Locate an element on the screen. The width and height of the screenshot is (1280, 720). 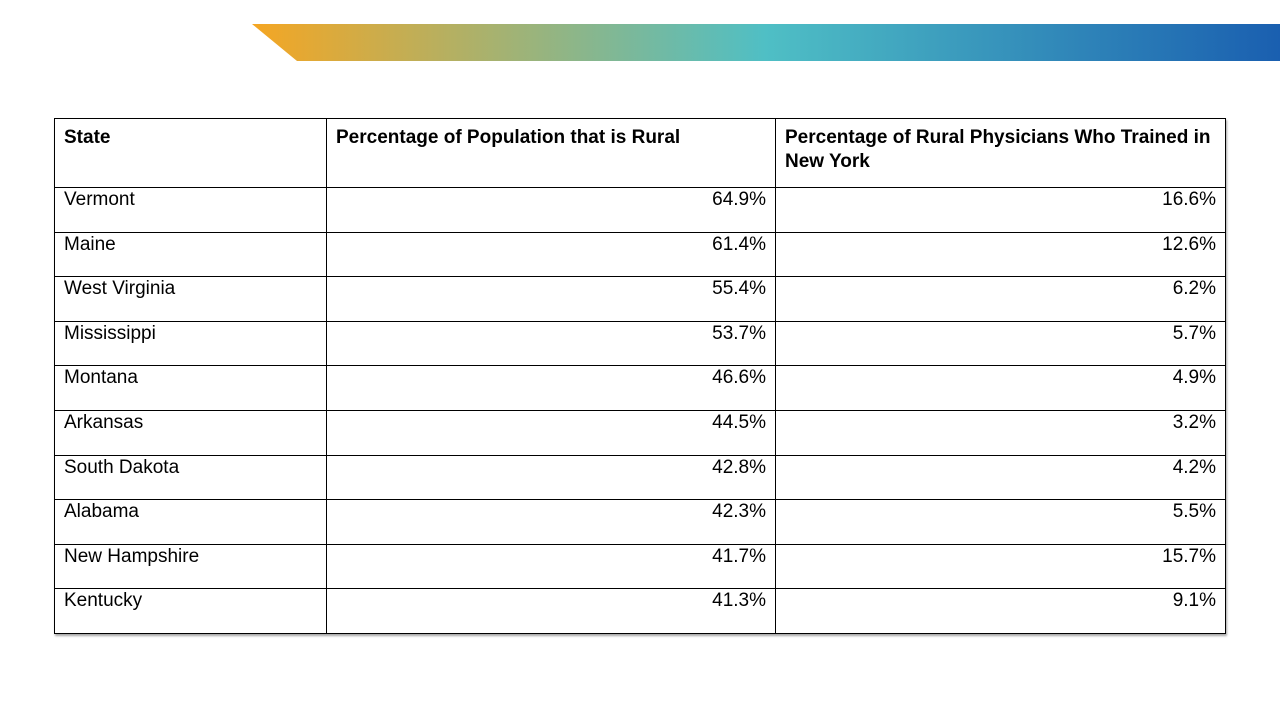
rural-physicians-ny-cell: 5.7% is located at coordinates (1000, 343).